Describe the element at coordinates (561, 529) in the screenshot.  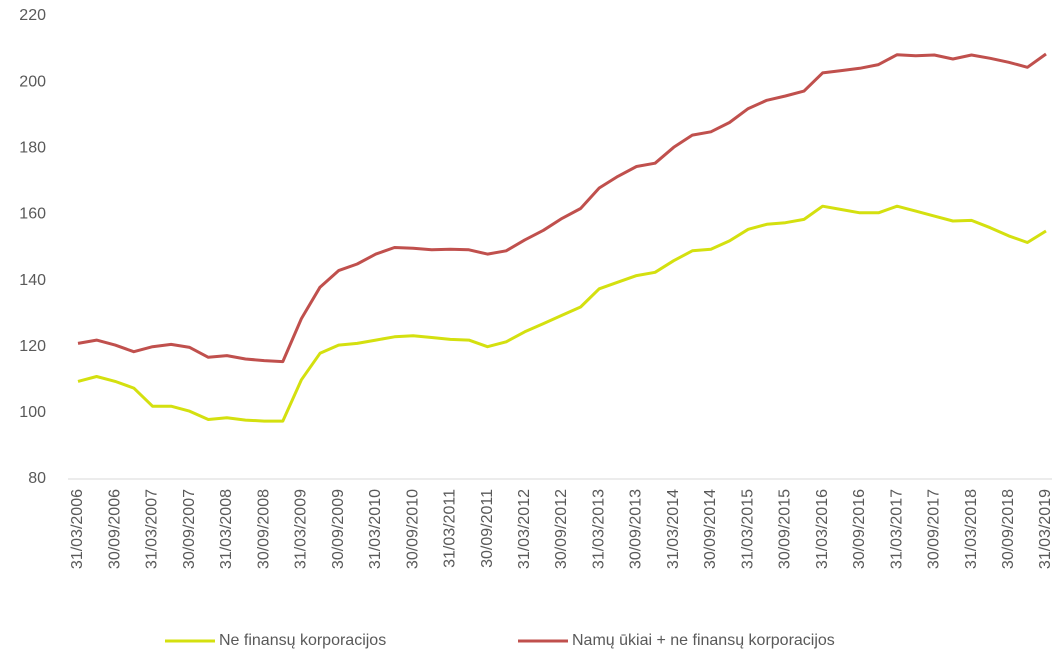
I see `x-tick-label: 30/09/2012` at that location.